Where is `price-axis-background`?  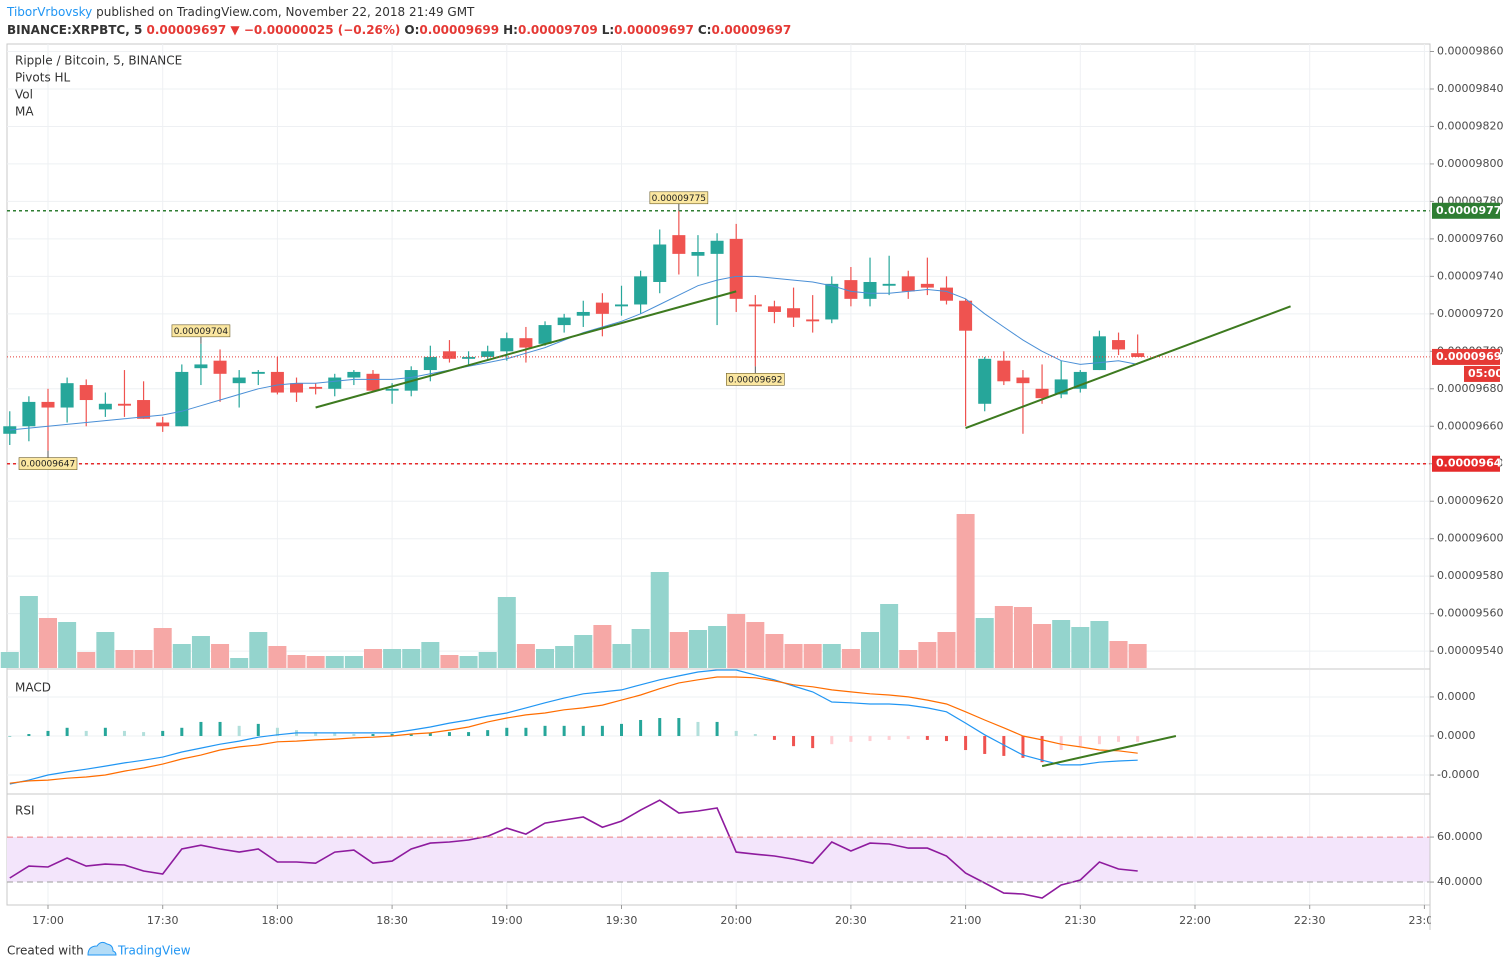
price-axis-background is located at coordinates (1469, 491).